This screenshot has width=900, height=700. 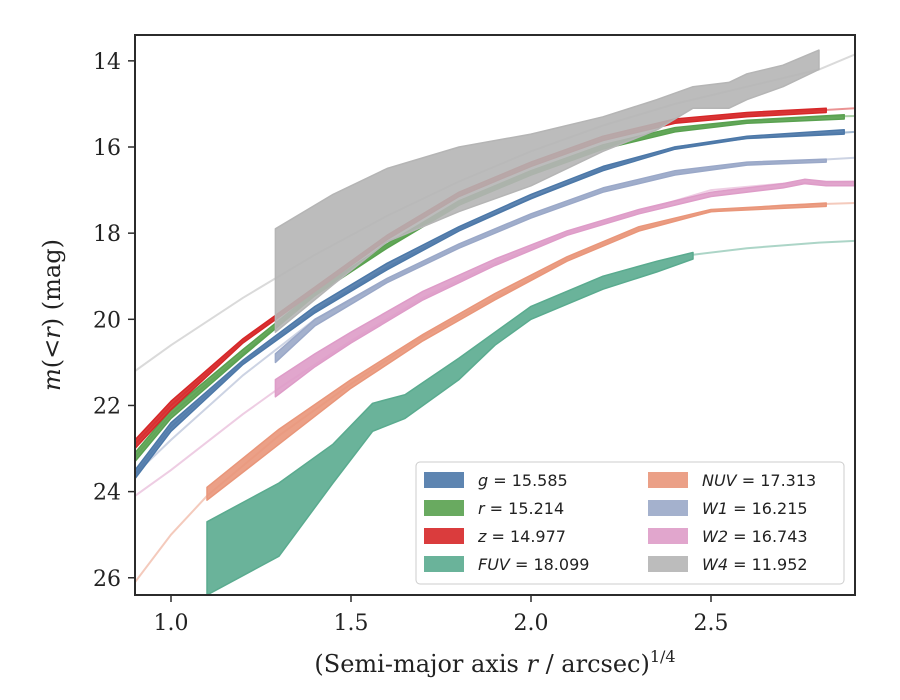 What do you see at coordinates (531, 623) in the screenshot?
I see `x-tick-label: 2.0` at bounding box center [531, 623].